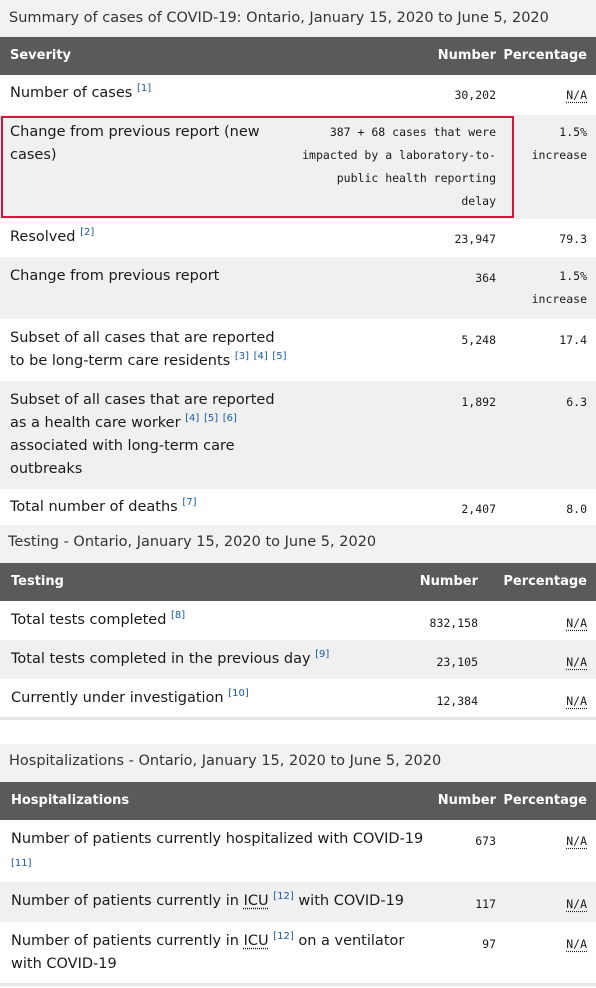  Describe the element at coordinates (478, 201) in the screenshot. I see `row-number-line: delay` at that location.